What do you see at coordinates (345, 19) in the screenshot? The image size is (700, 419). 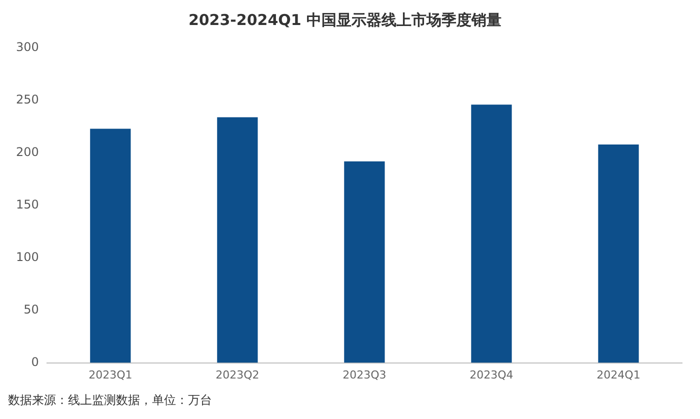 I see `chart-title: 2023-2024Q1 中国显示器线上市场季度销量` at bounding box center [345, 19].